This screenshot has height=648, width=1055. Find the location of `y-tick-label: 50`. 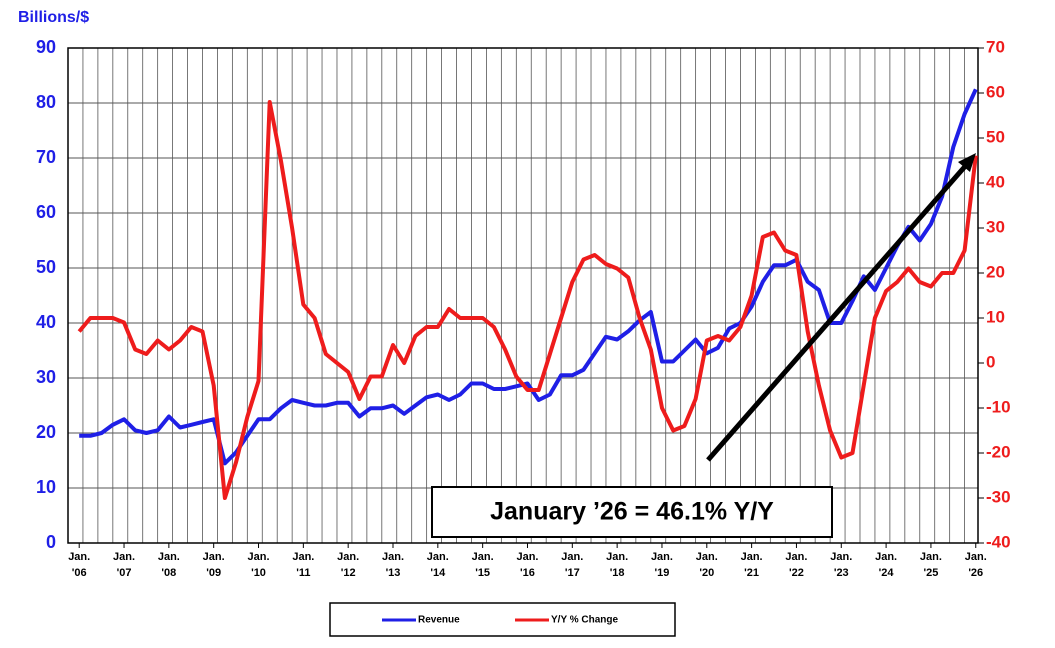

y-tick-label: 50 is located at coordinates (46, 267).